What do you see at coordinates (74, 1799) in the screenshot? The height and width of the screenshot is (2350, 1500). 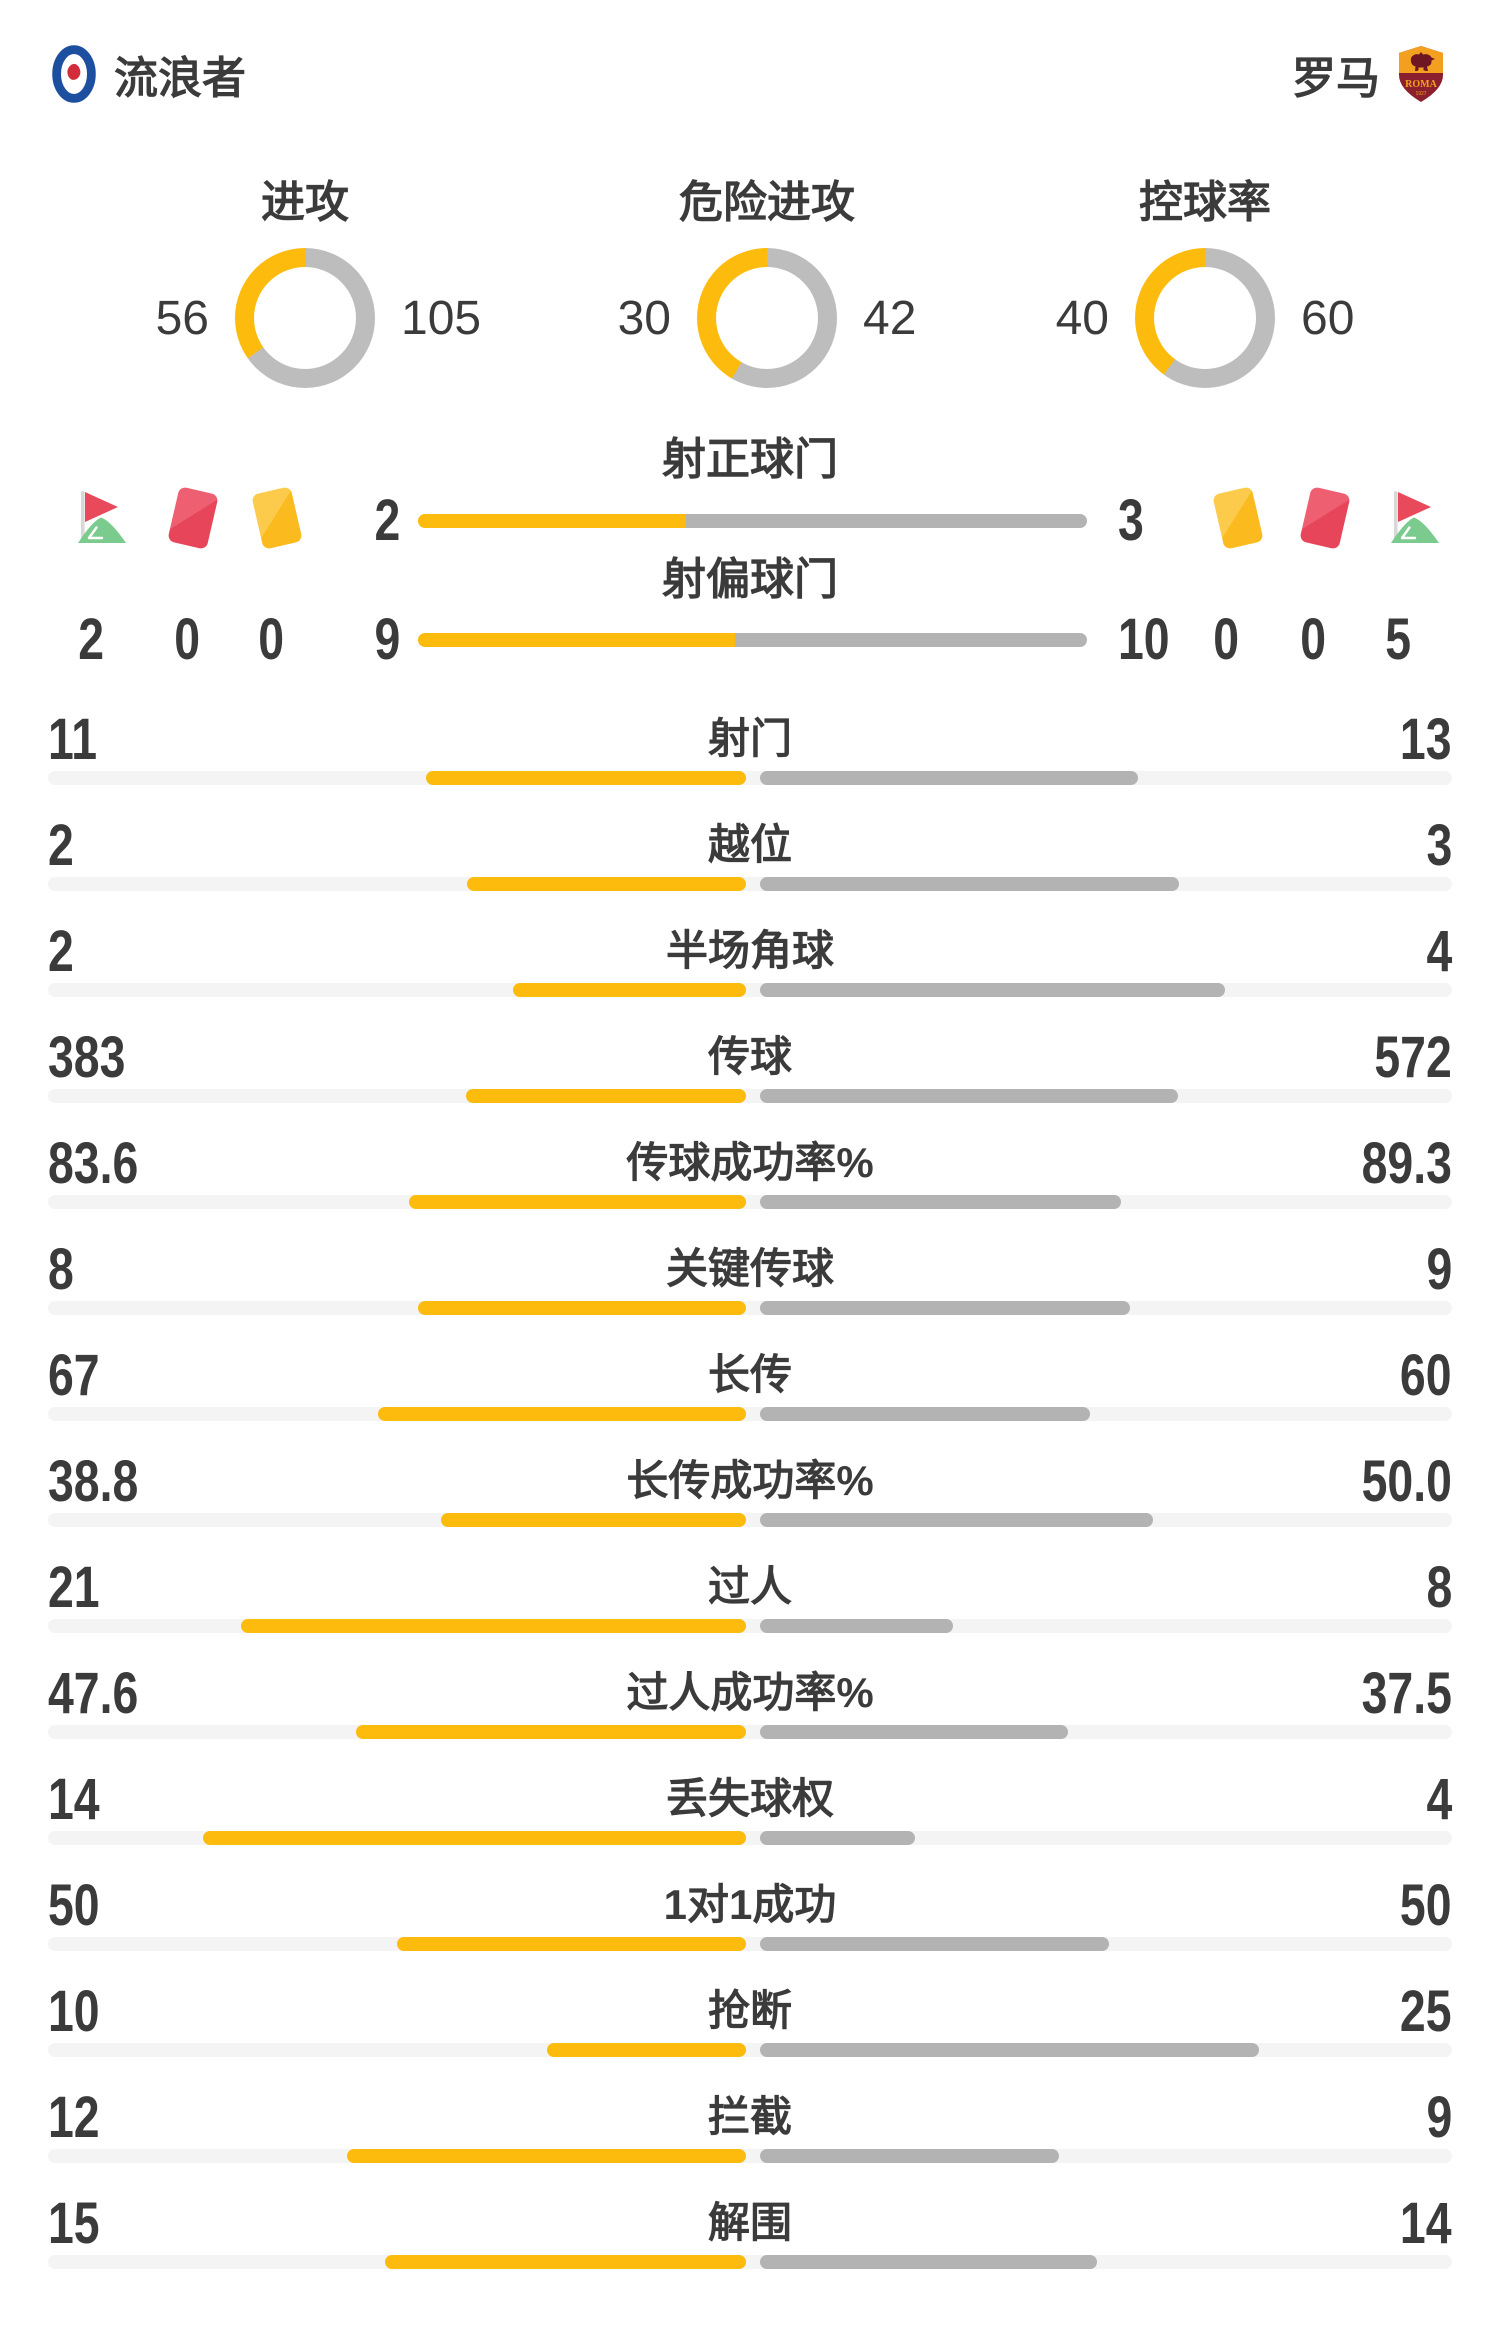 I see `stat-home-value: 14` at bounding box center [74, 1799].